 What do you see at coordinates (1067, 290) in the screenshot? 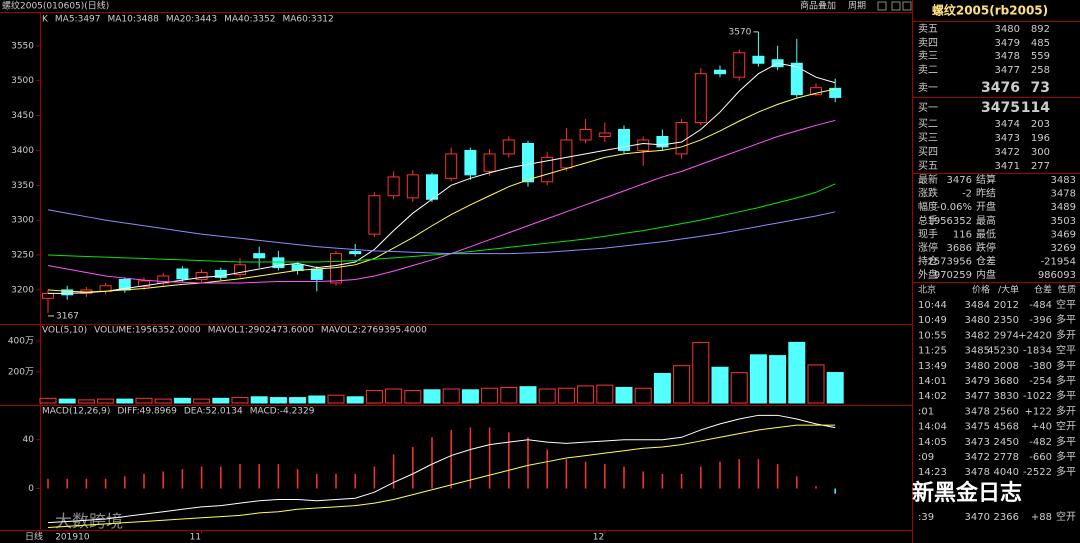
I see `trades-header: 性质` at bounding box center [1067, 290].